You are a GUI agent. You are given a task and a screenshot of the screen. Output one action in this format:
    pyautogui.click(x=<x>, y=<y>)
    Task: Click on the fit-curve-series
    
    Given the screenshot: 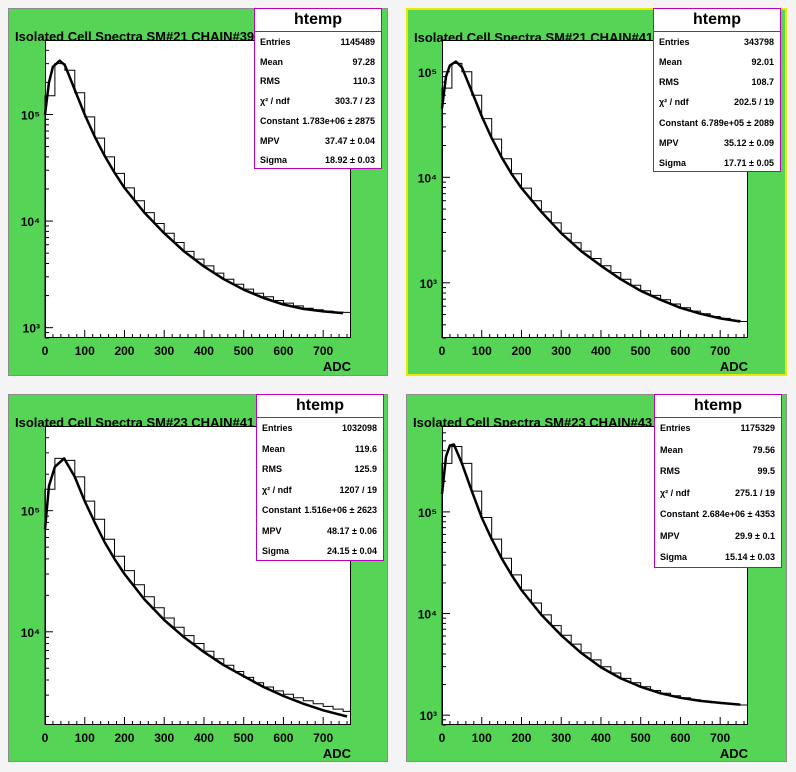 What is the action you would take?
    pyautogui.click(x=195, y=587)
    